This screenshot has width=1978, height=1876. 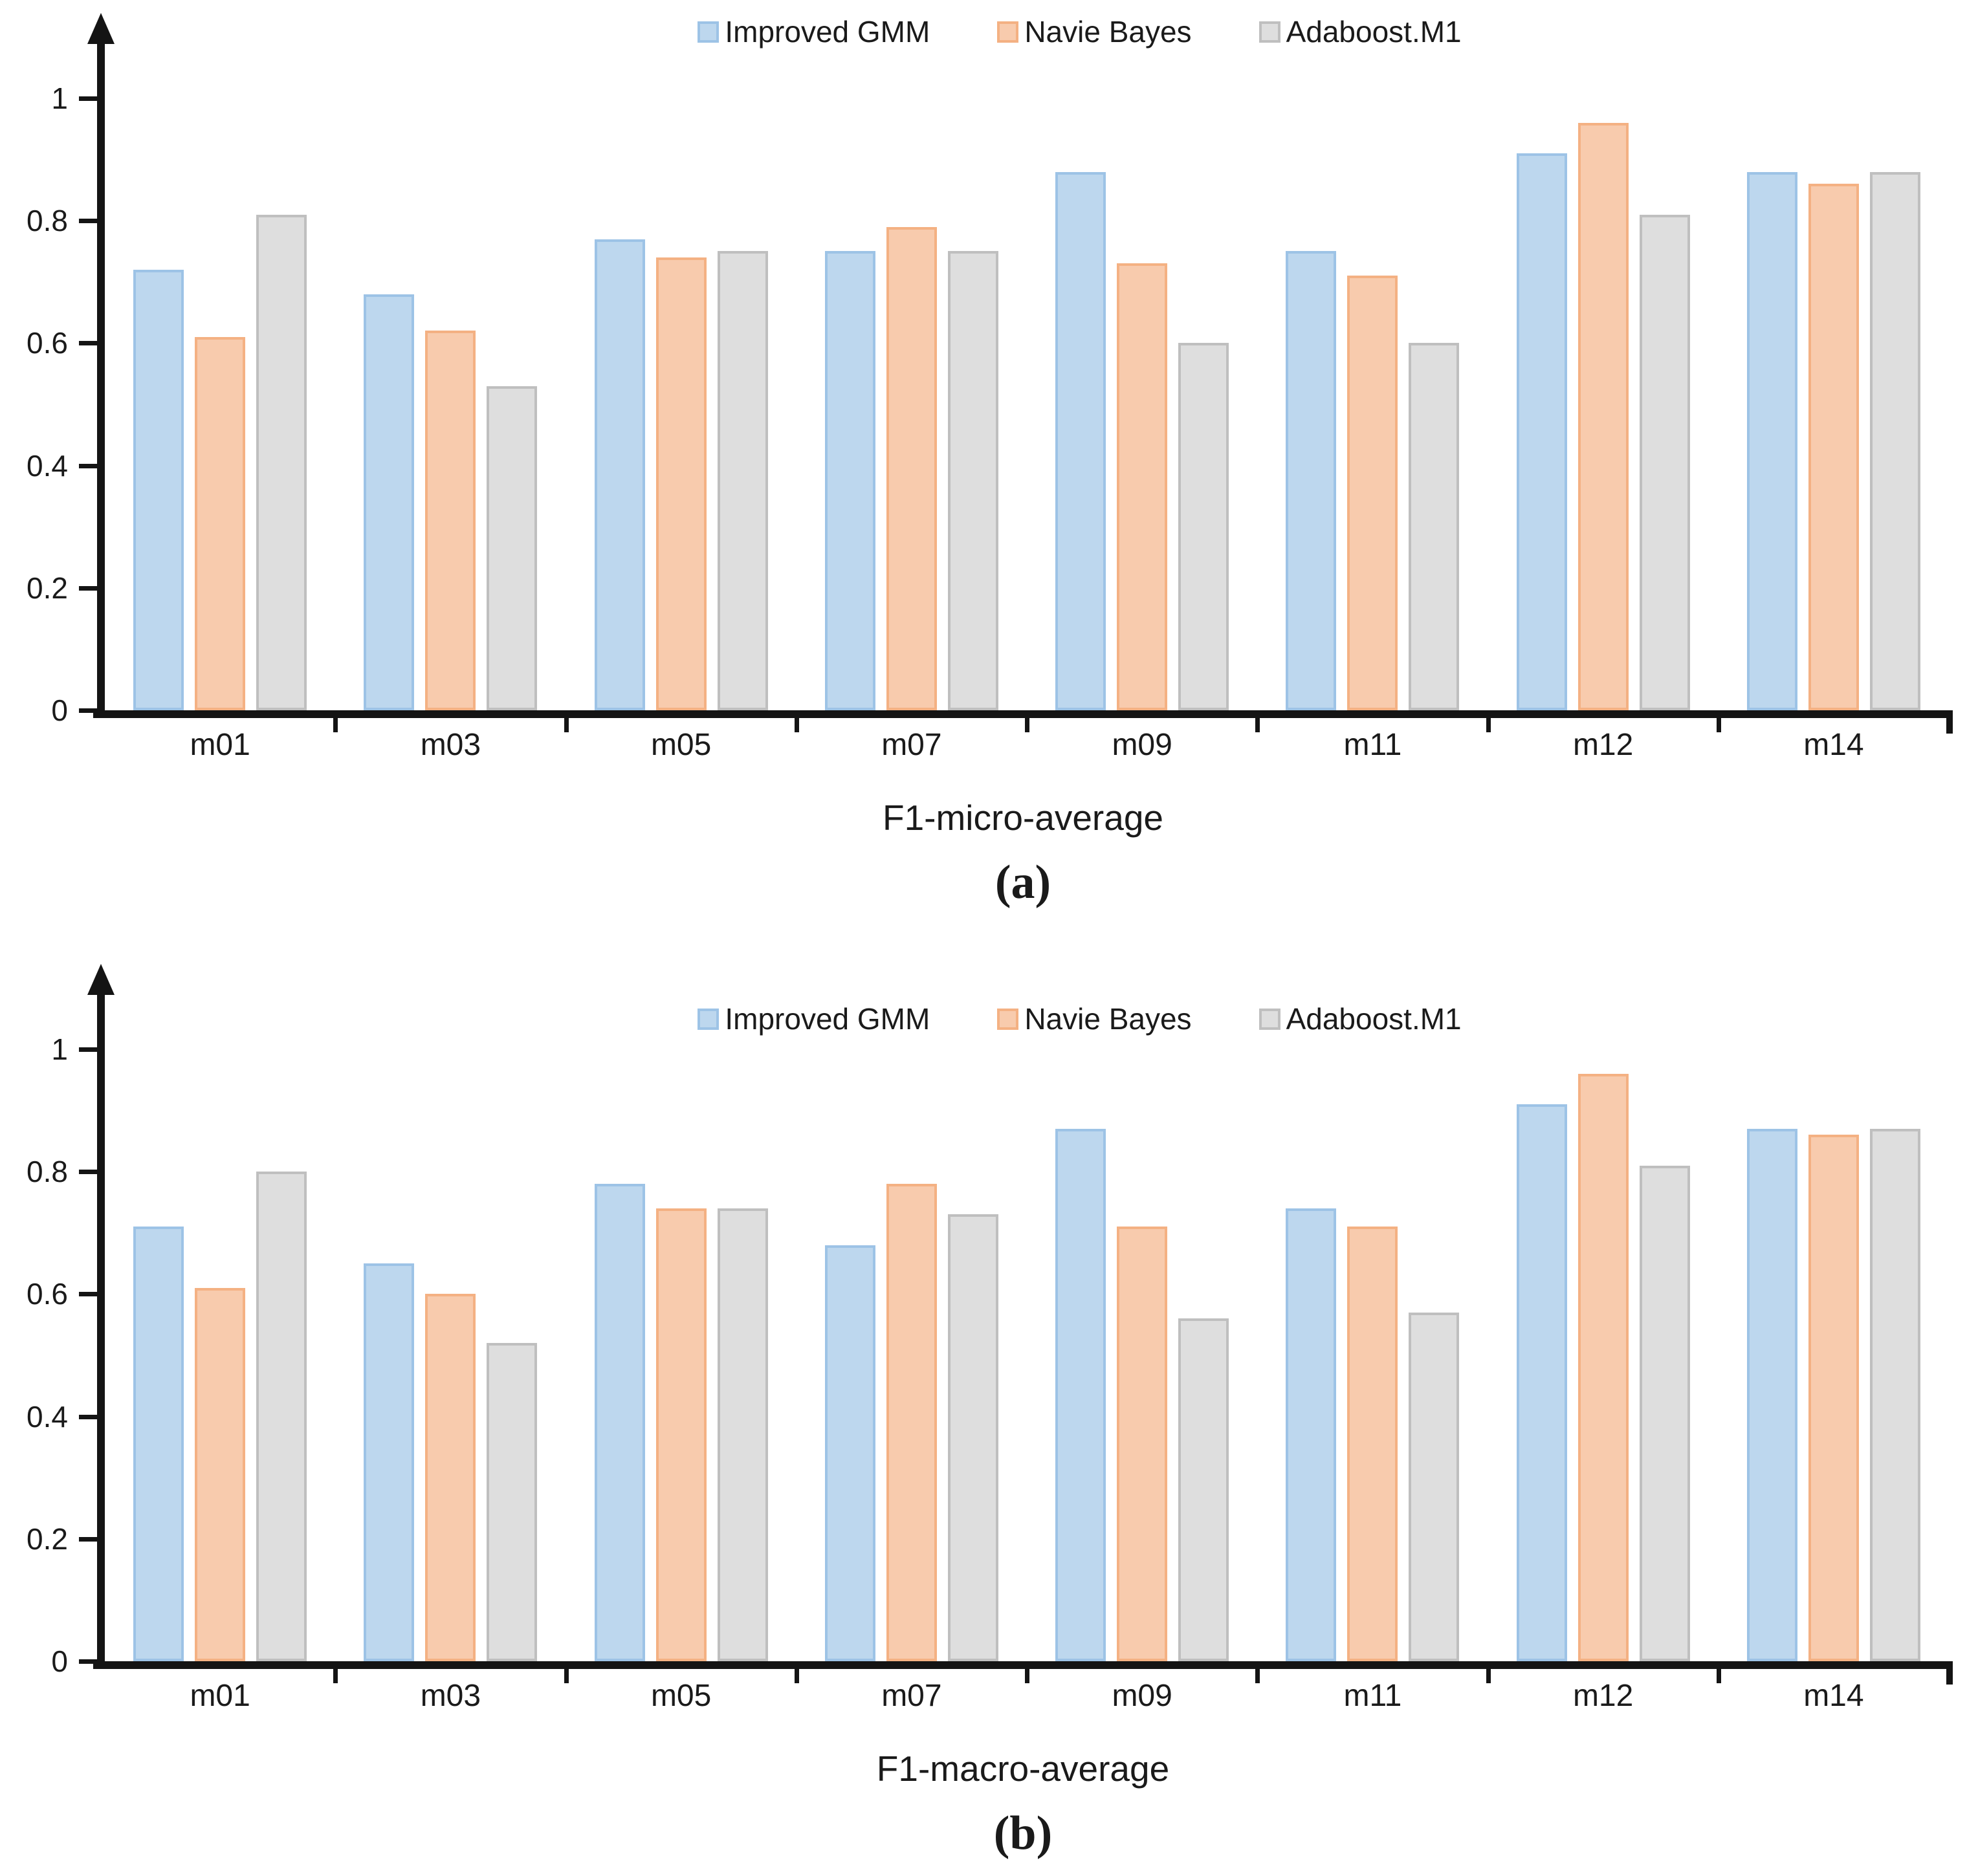 I want to click on bar-group-m07, so click(x=912, y=404).